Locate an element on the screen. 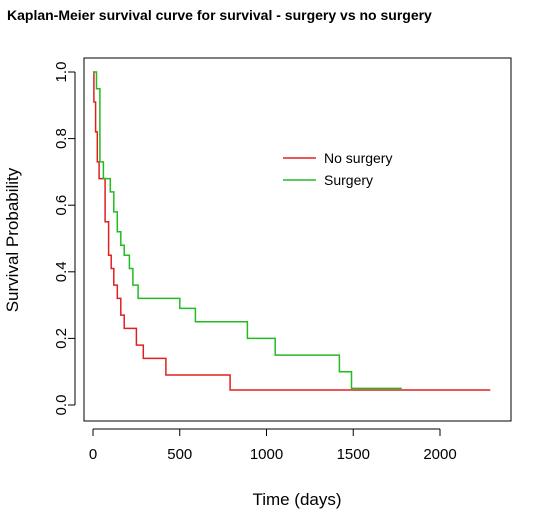 The image size is (550, 517). y-tick-label: 0.8 is located at coordinates (61, 138).